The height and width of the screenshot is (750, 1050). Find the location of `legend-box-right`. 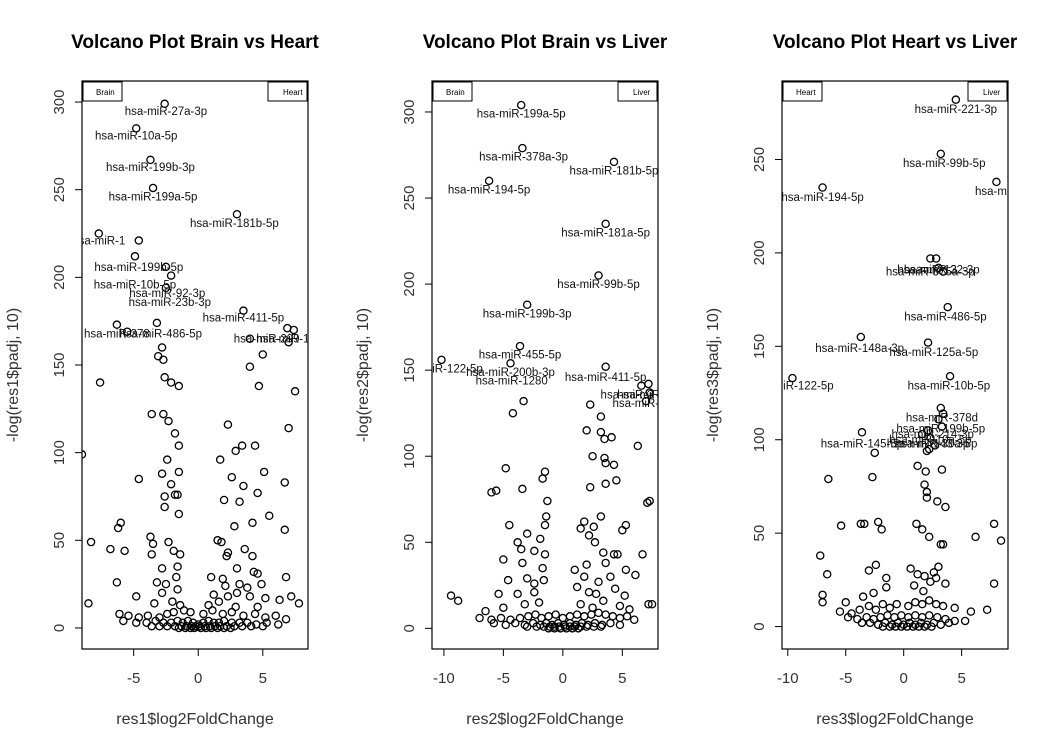

legend-box-right is located at coordinates (287, 91).